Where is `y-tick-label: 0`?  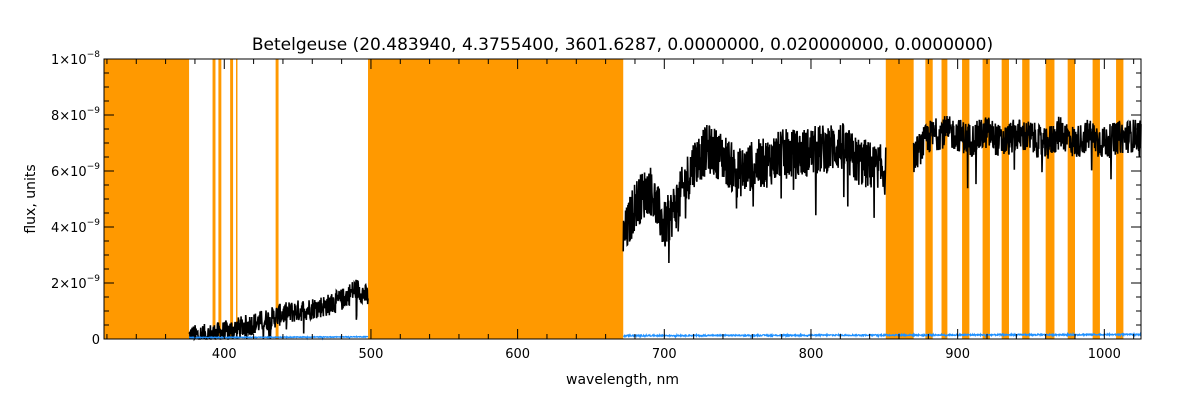 y-tick-label: 0 is located at coordinates (96, 340).